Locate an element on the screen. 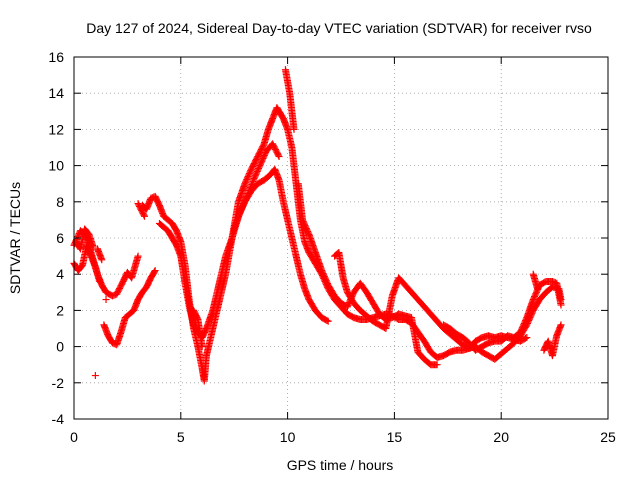 This screenshot has height=480, width=640. y-tick-label: 16 is located at coordinates (56, 57).